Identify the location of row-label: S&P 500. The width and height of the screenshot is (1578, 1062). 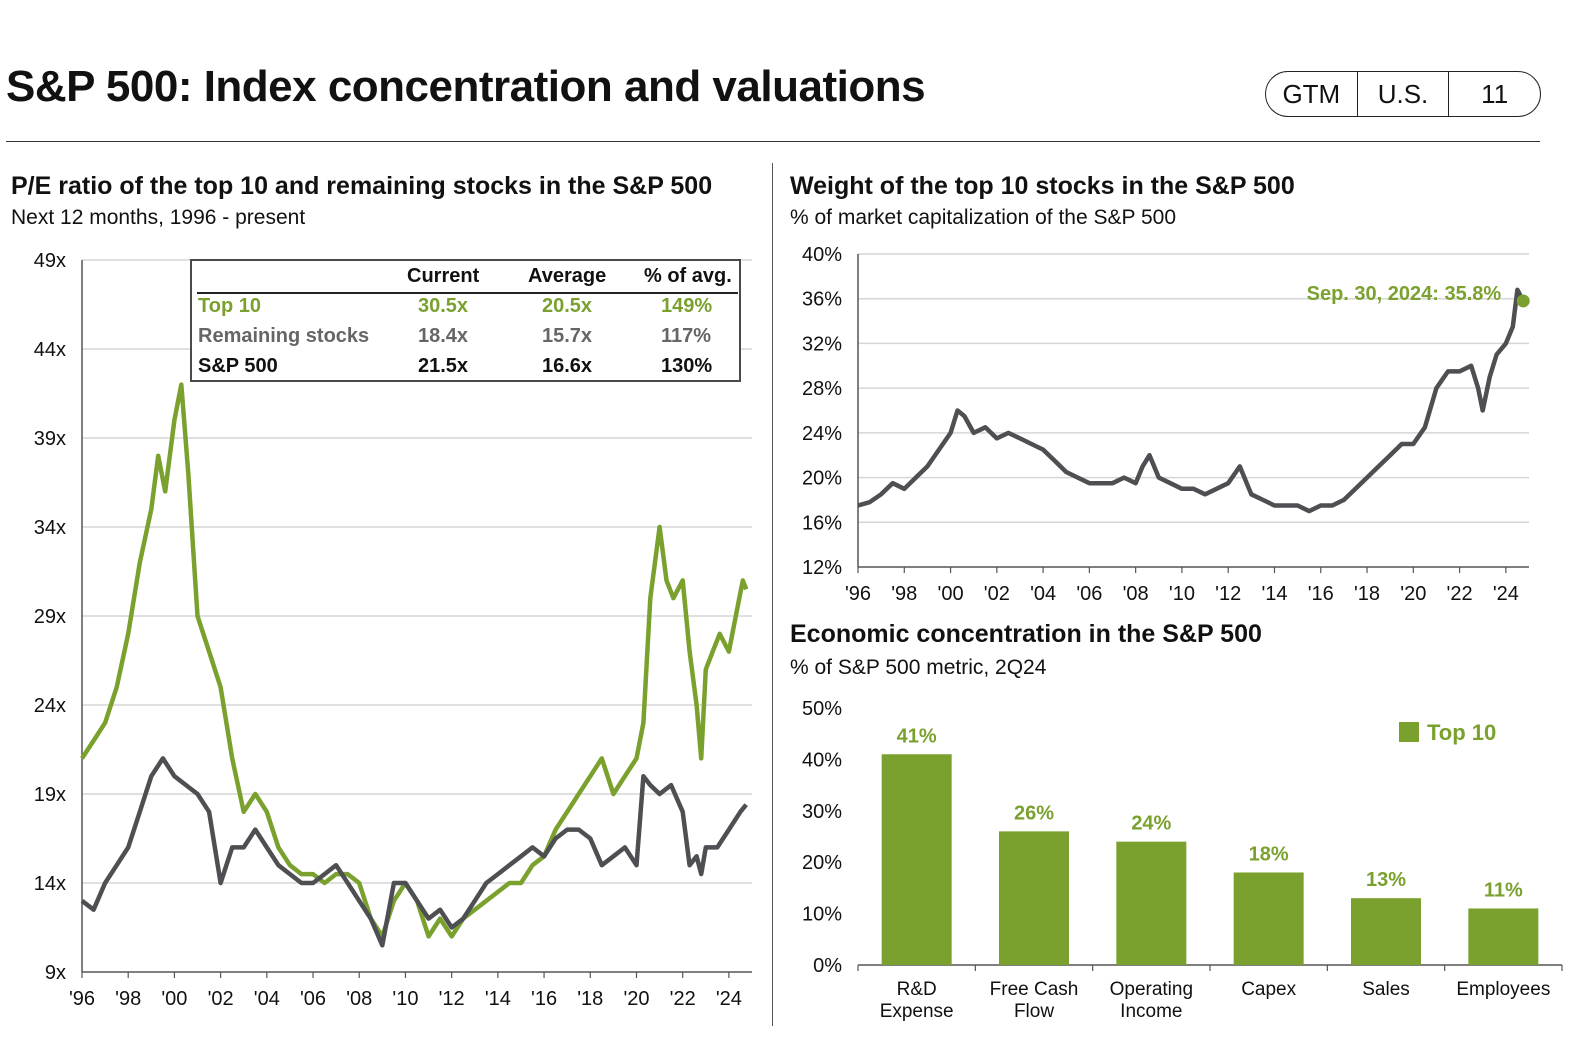
(238, 366).